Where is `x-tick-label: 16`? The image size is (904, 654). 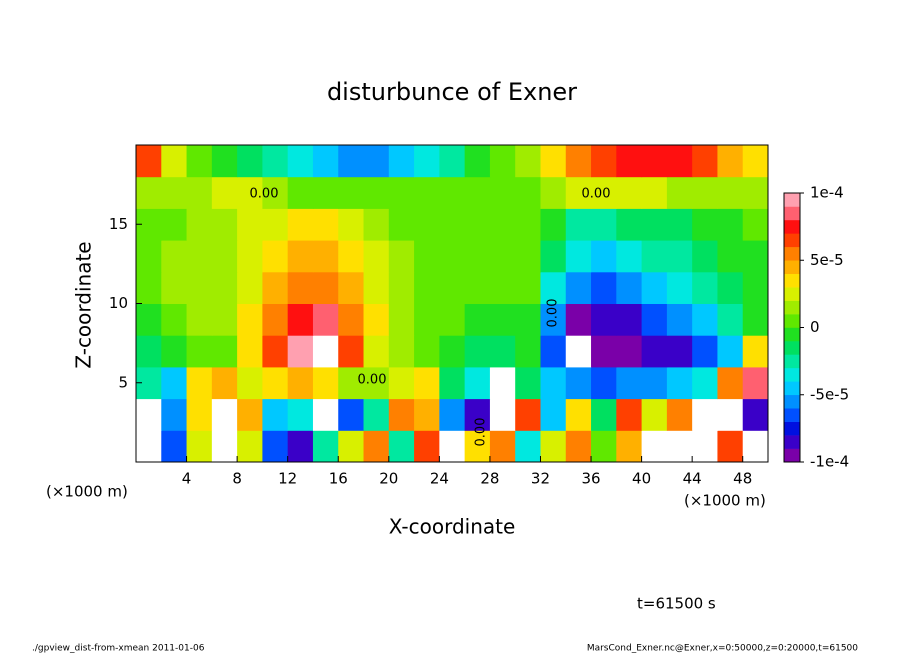
x-tick-label: 16 is located at coordinates (338, 479).